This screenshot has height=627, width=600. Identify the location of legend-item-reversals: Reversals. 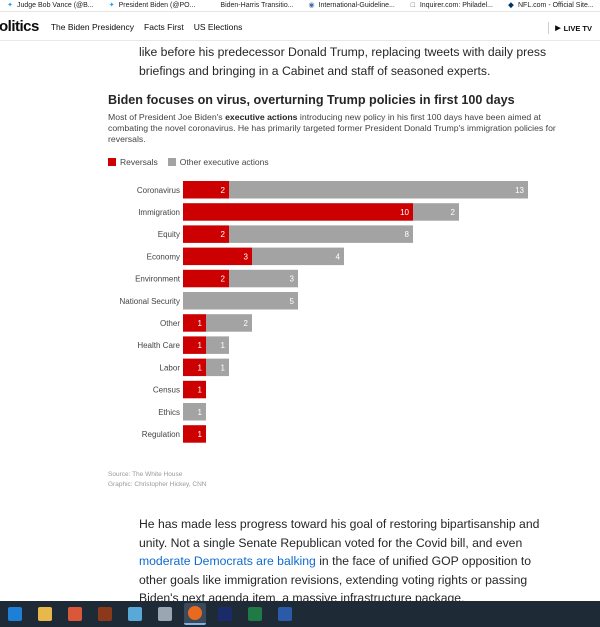
(133, 162).